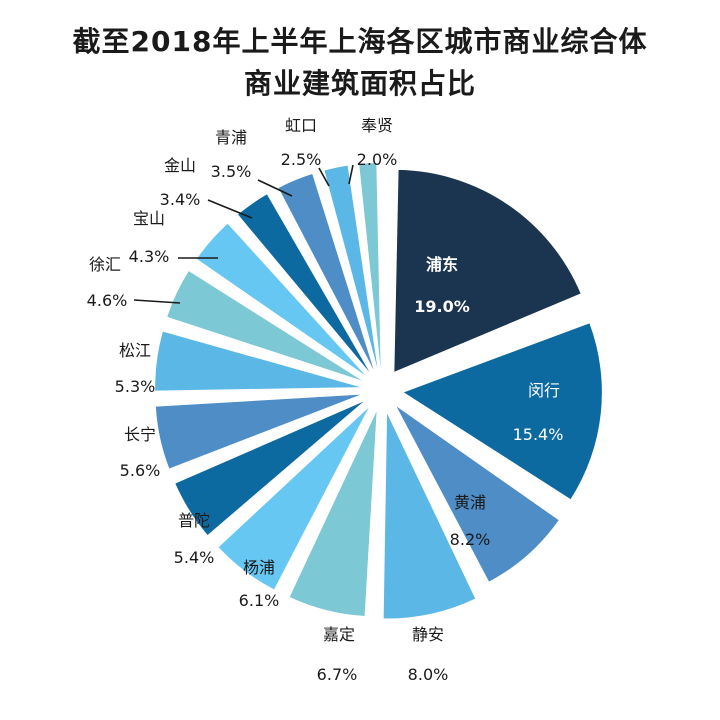 The image size is (720, 720). I want to click on slice-name-label: 松江, so click(135, 350).